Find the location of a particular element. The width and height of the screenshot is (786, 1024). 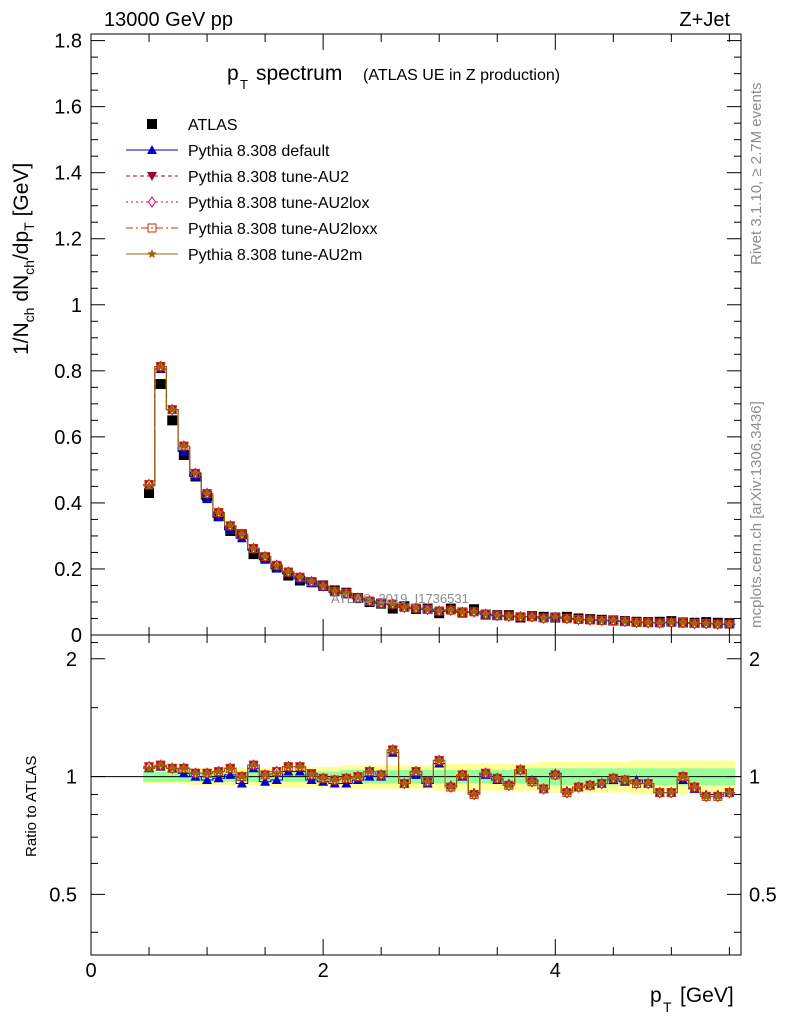

legend-label-5: Pythia 8.308 tune-AU2m is located at coordinates (275, 255).